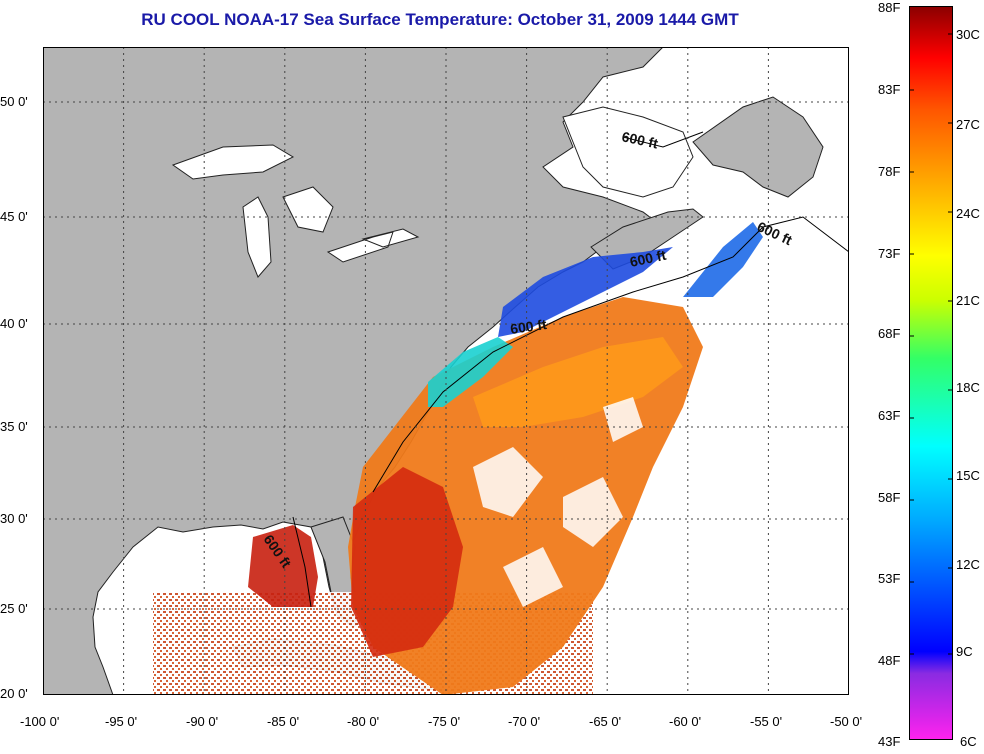 The image size is (984, 754). Describe the element at coordinates (14, 518) in the screenshot. I see `lat-tick-label: 30 0'` at that location.